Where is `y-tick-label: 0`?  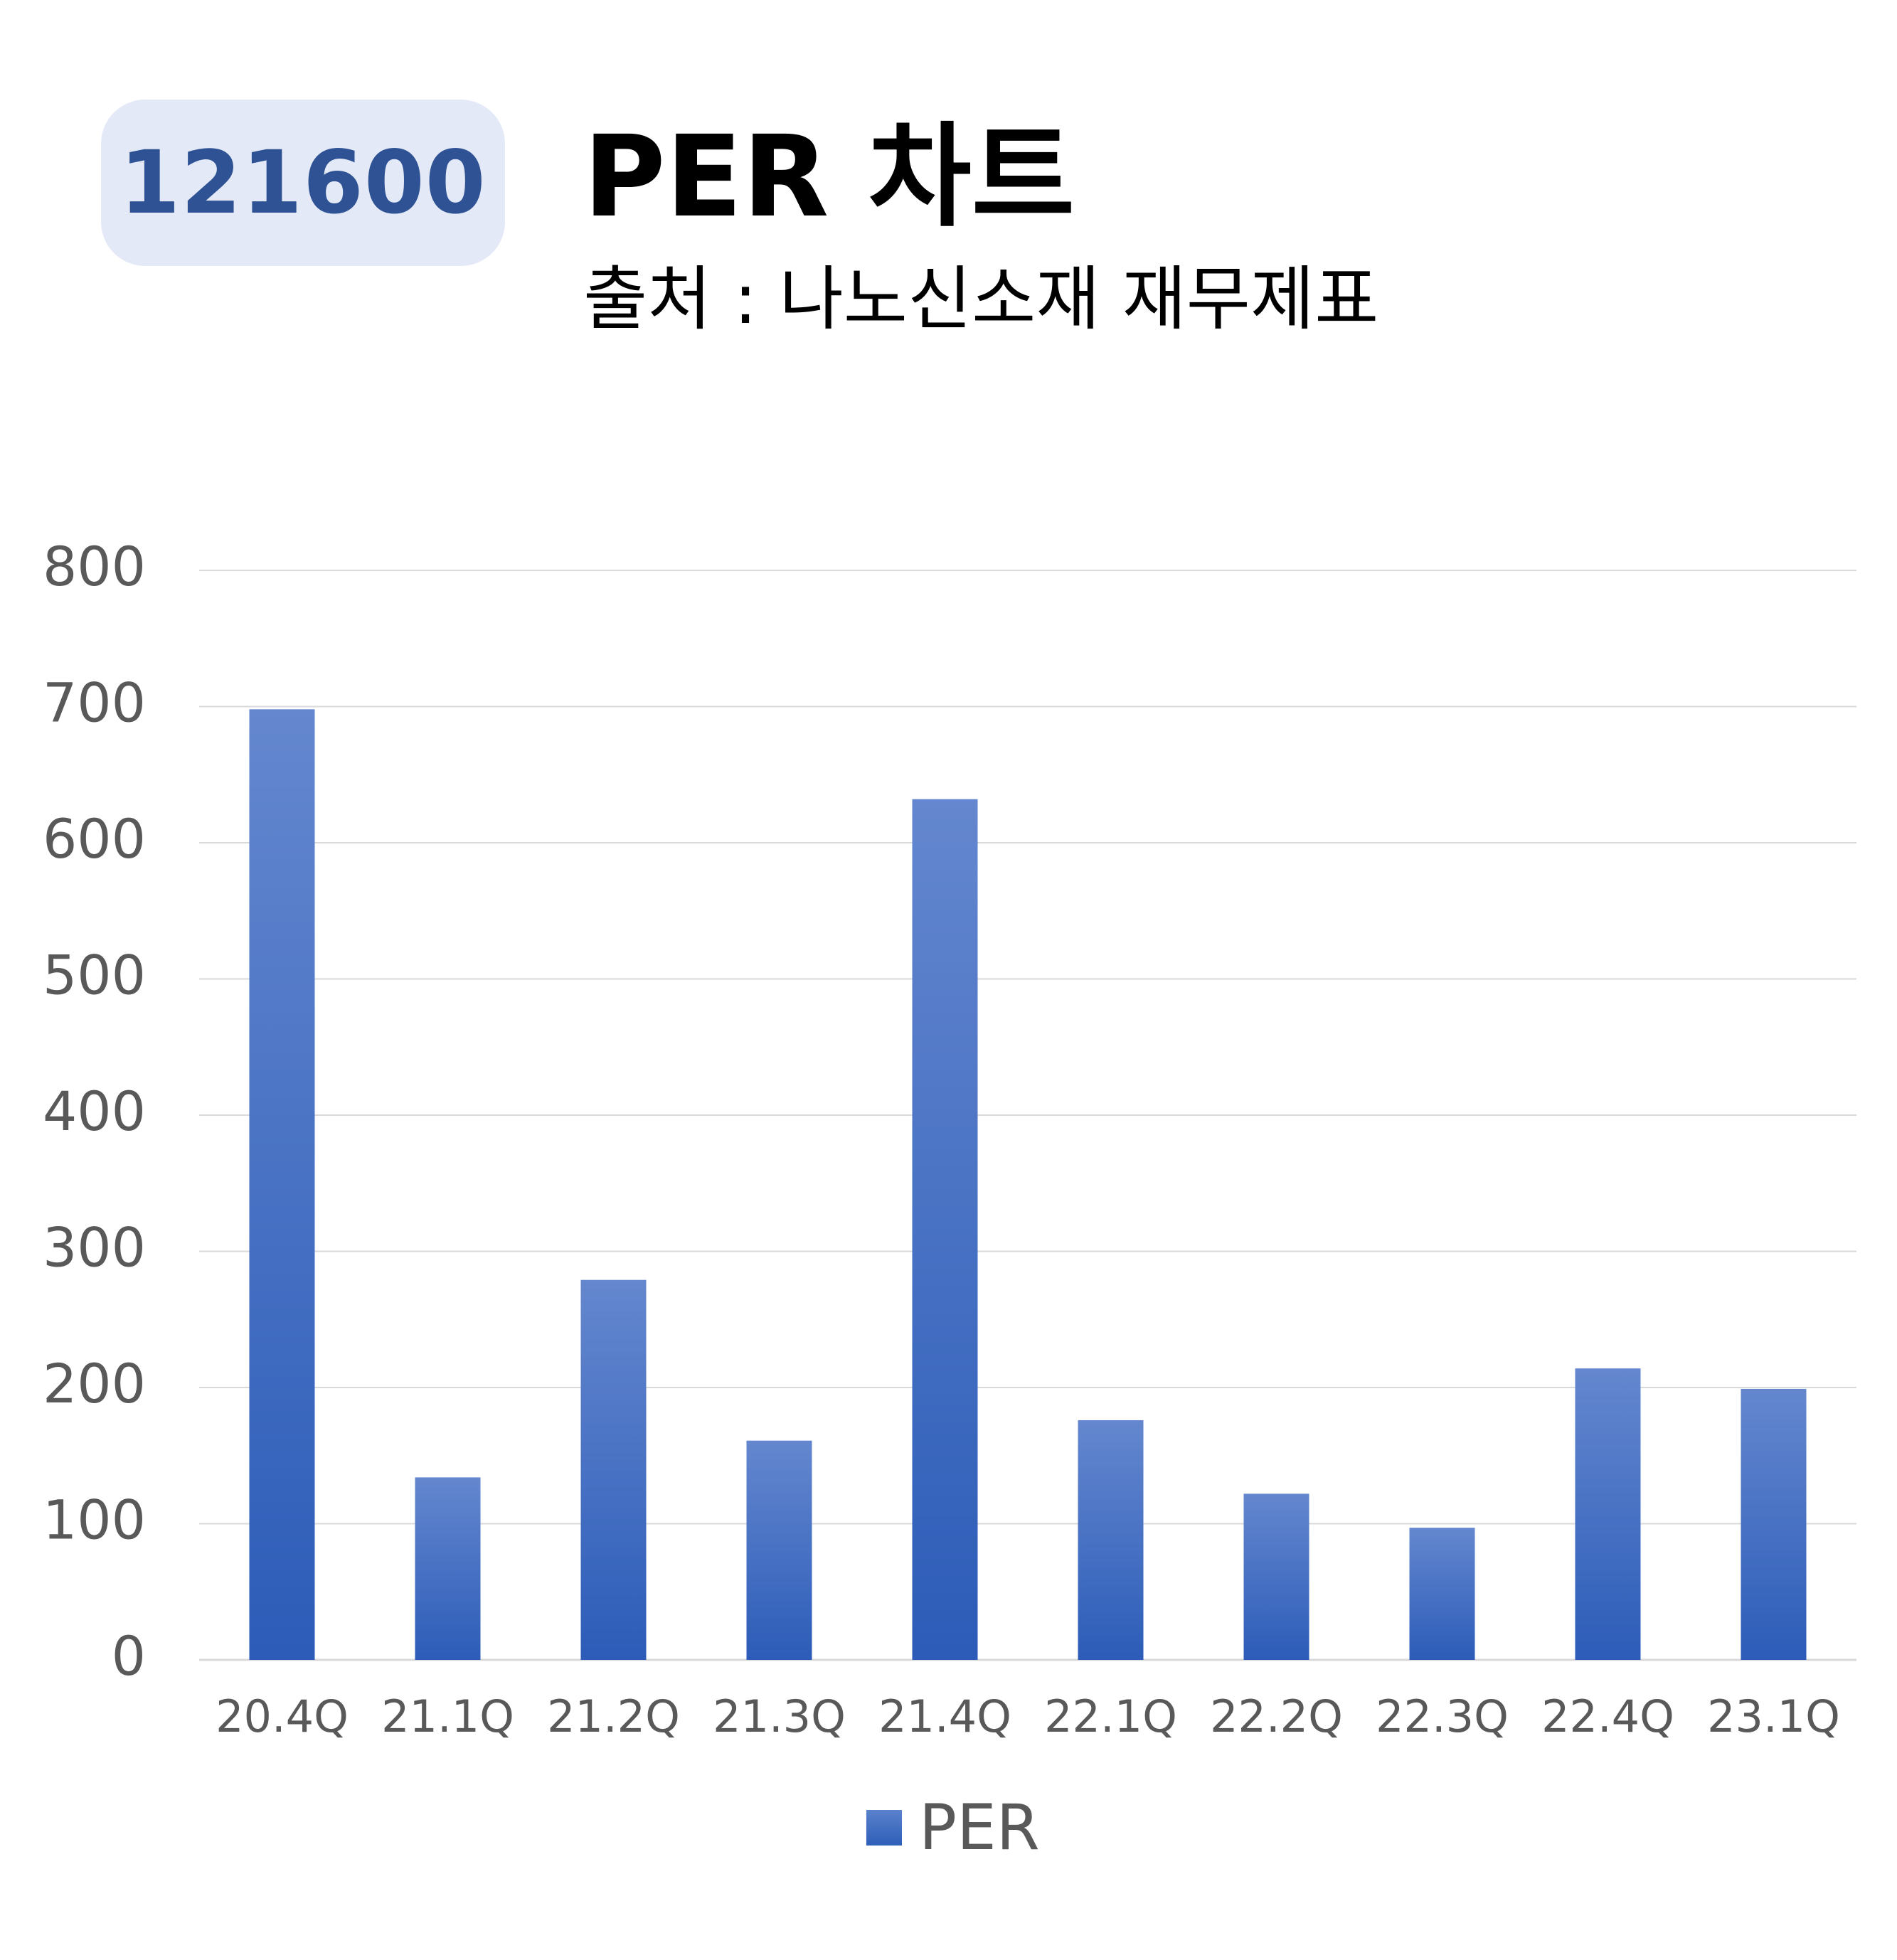
y-tick-label: 0 is located at coordinates (129, 1656).